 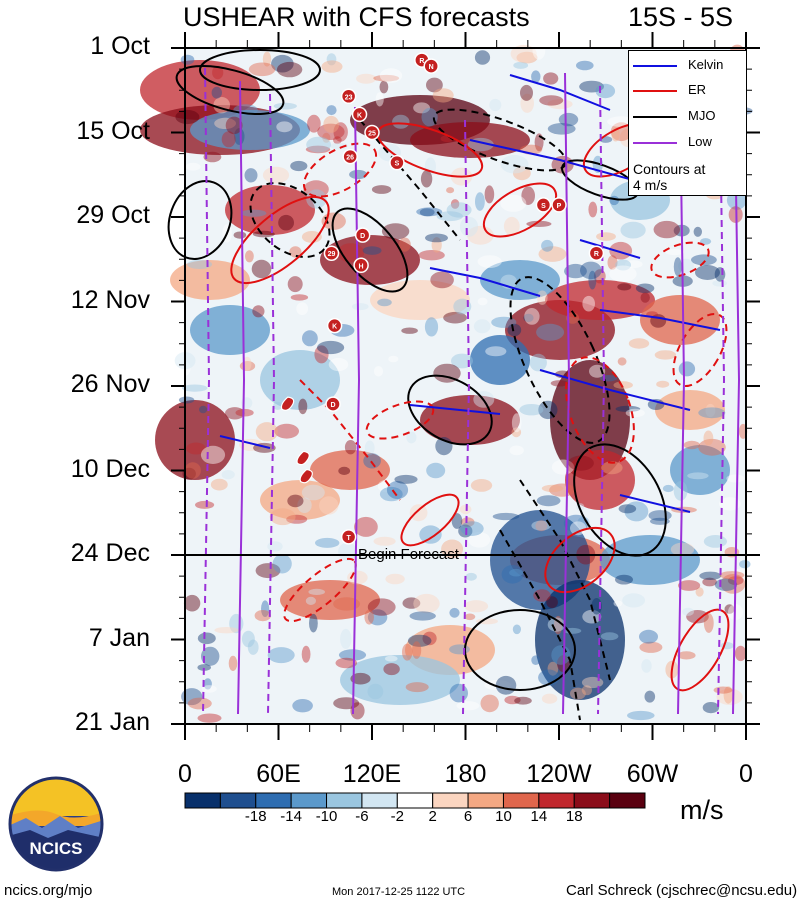 I want to click on chart-title: USHEAR with CFS forecasts, so click(x=356, y=17).